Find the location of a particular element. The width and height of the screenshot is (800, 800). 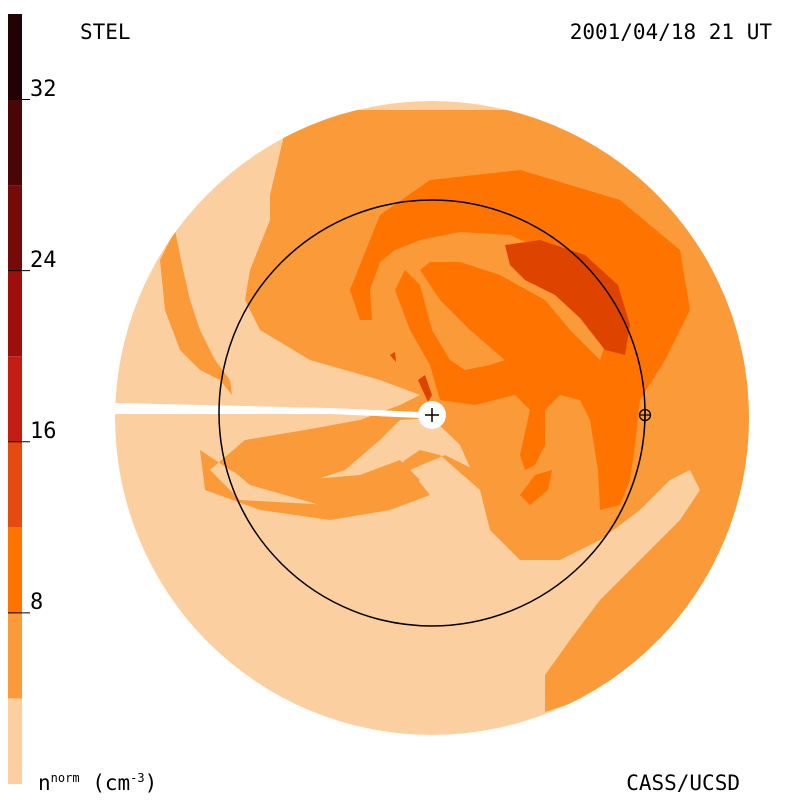

colorbar-tick-label-32: 32 is located at coordinates (43, 89).